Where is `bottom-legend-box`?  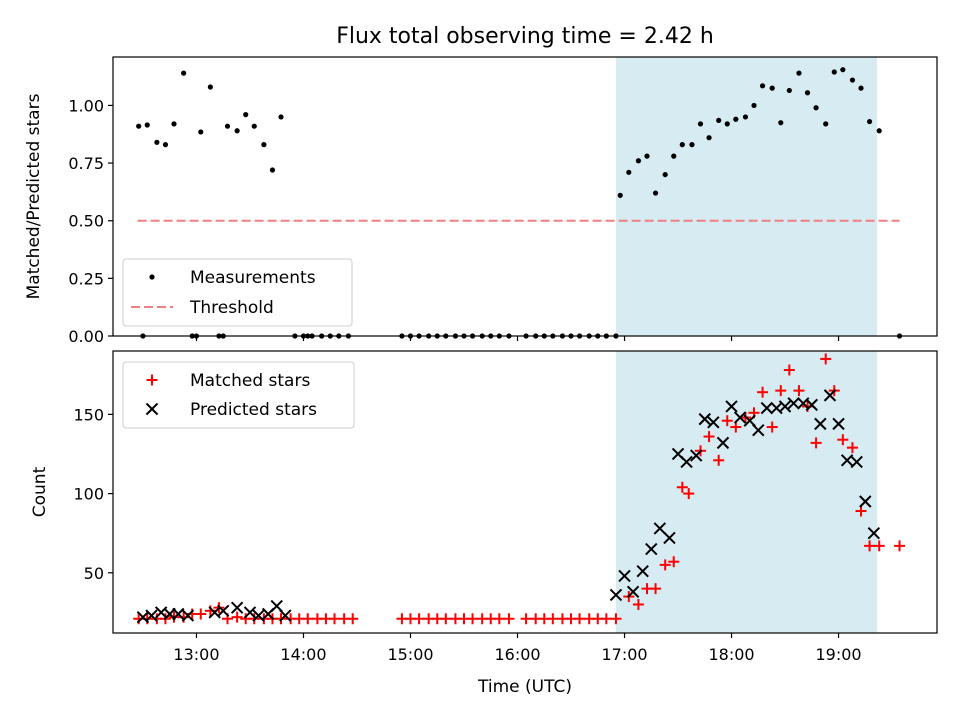 bottom-legend-box is located at coordinates (238, 395).